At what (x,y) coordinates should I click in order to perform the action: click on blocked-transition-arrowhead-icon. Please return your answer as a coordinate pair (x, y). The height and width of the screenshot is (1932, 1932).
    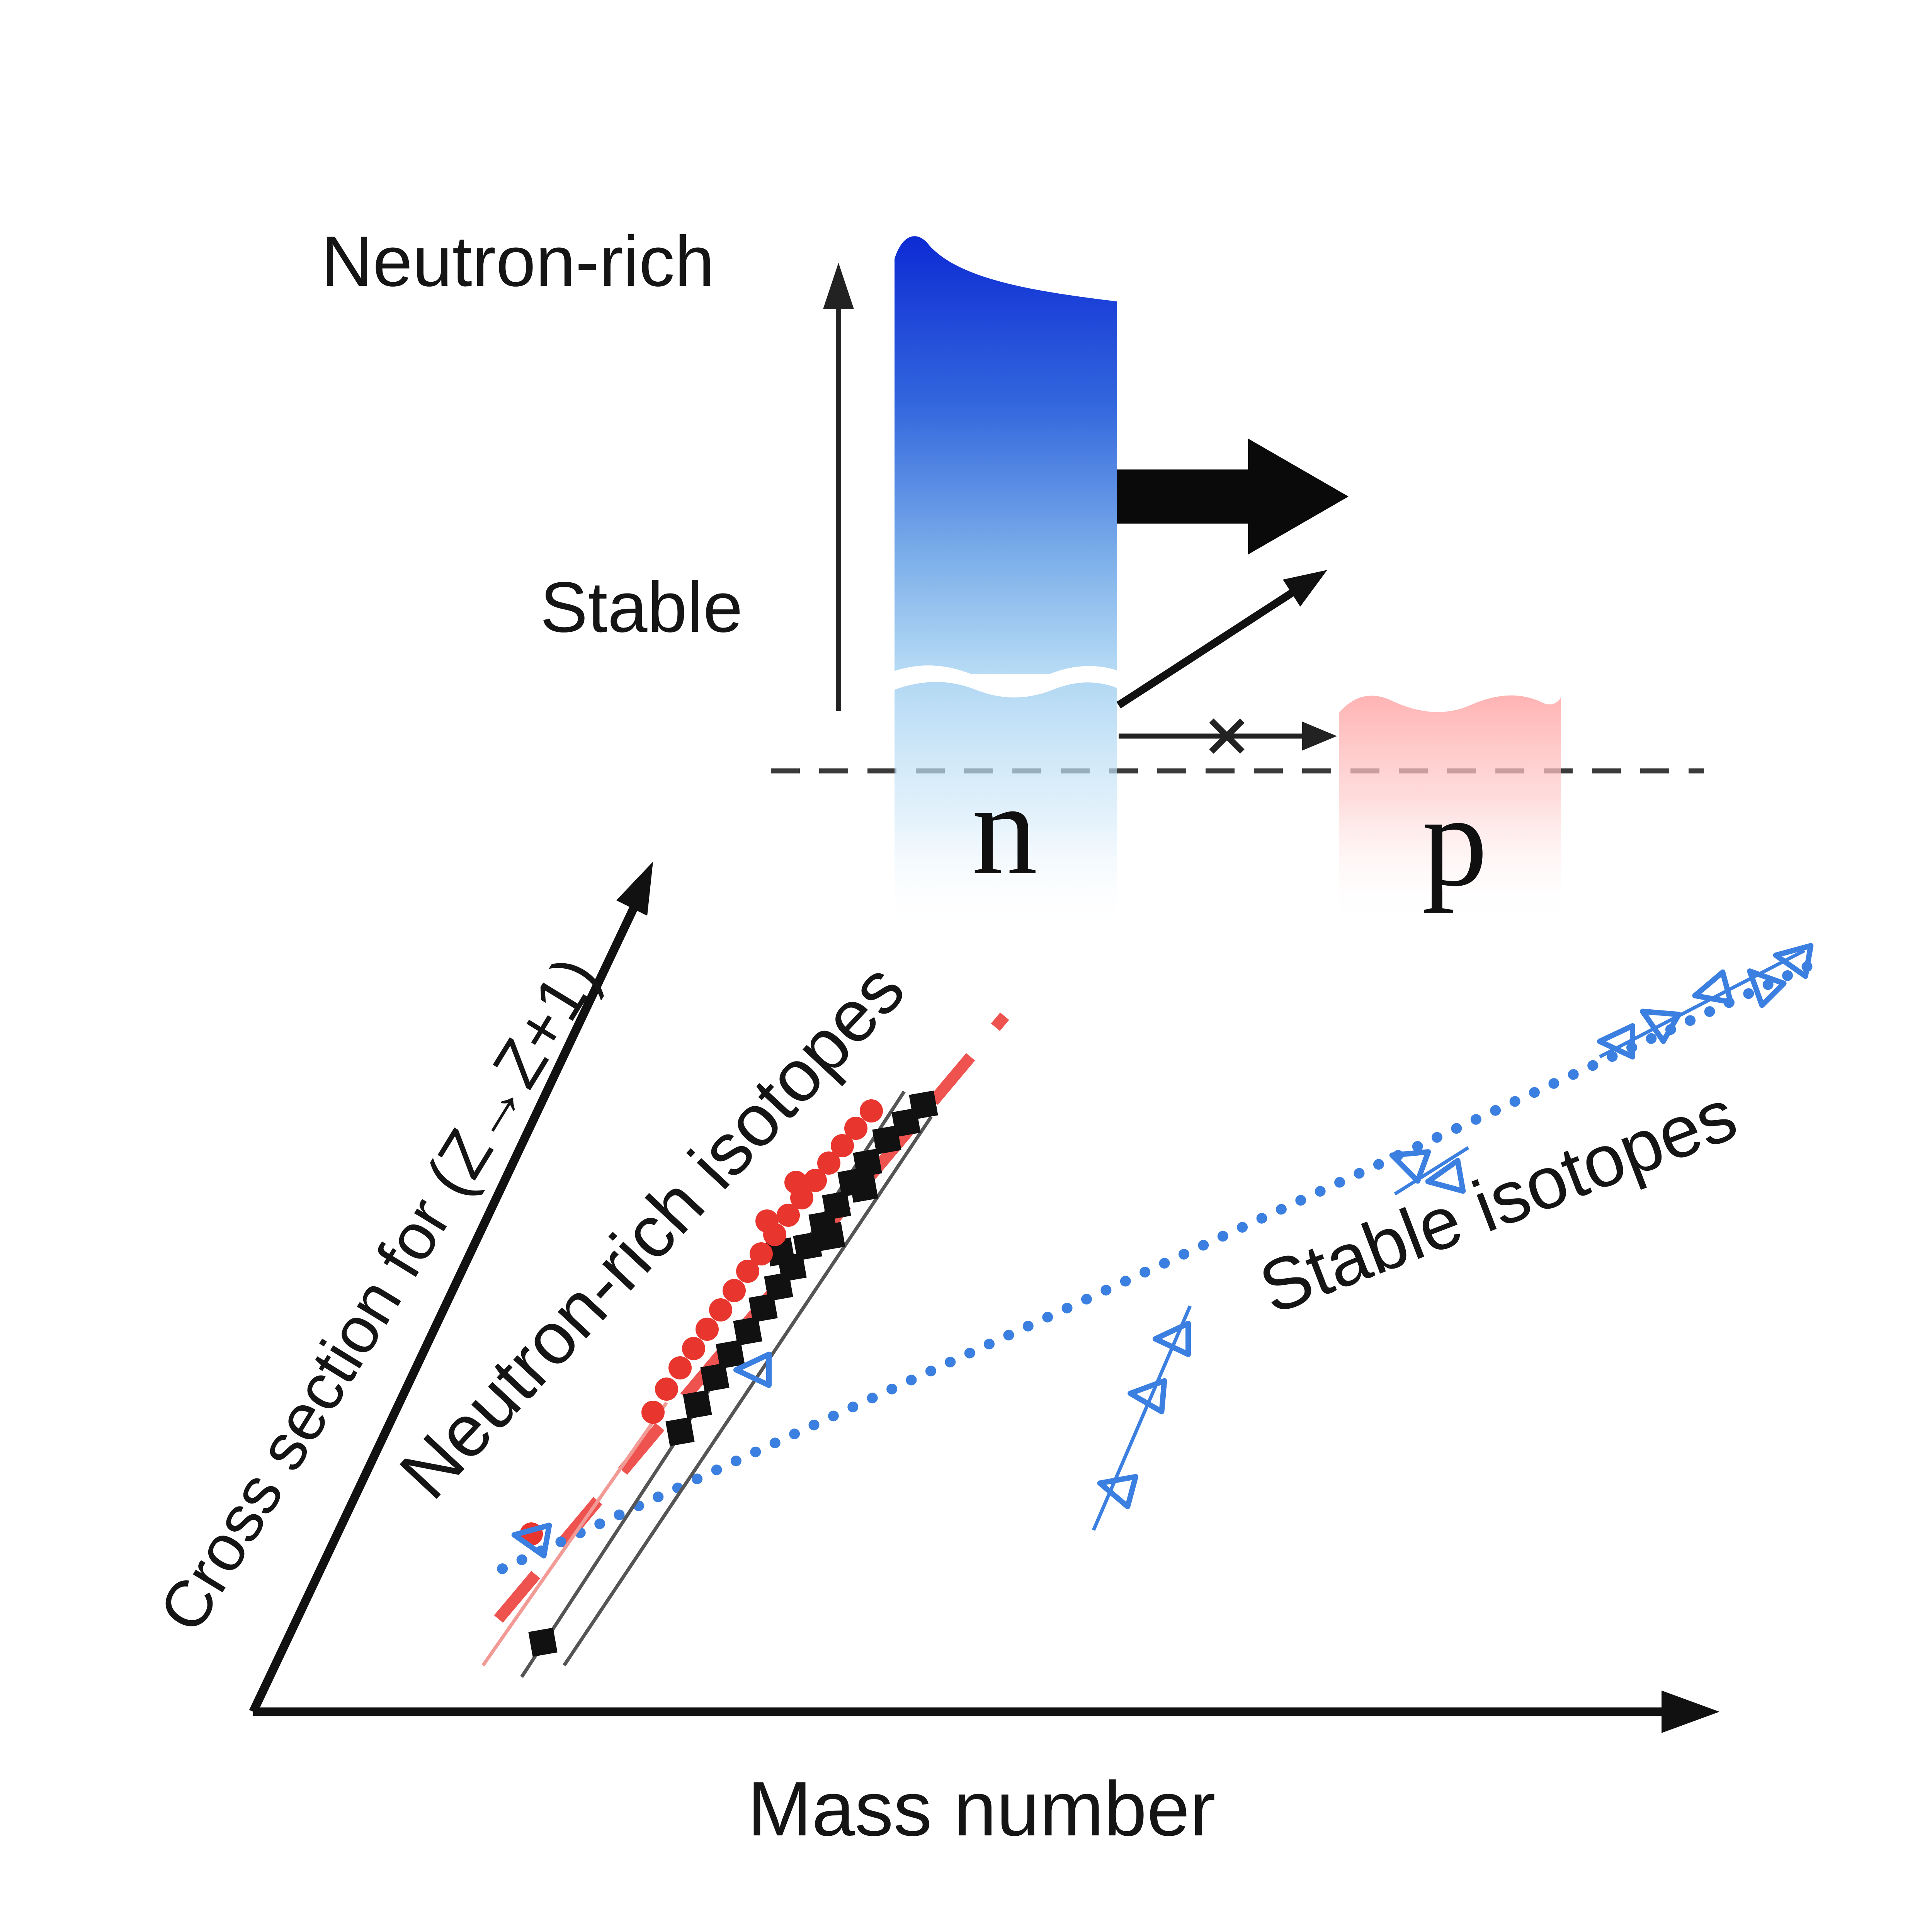
    Looking at the image, I should click on (1319, 736).